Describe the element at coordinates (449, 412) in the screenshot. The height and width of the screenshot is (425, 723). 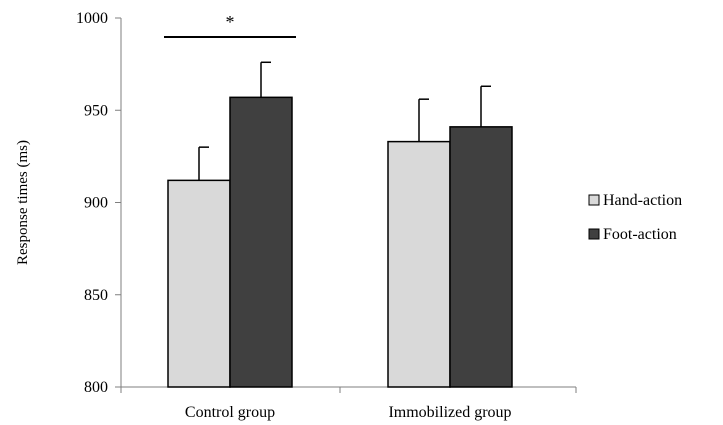
I see `x-category-label: Immobilized group` at that location.